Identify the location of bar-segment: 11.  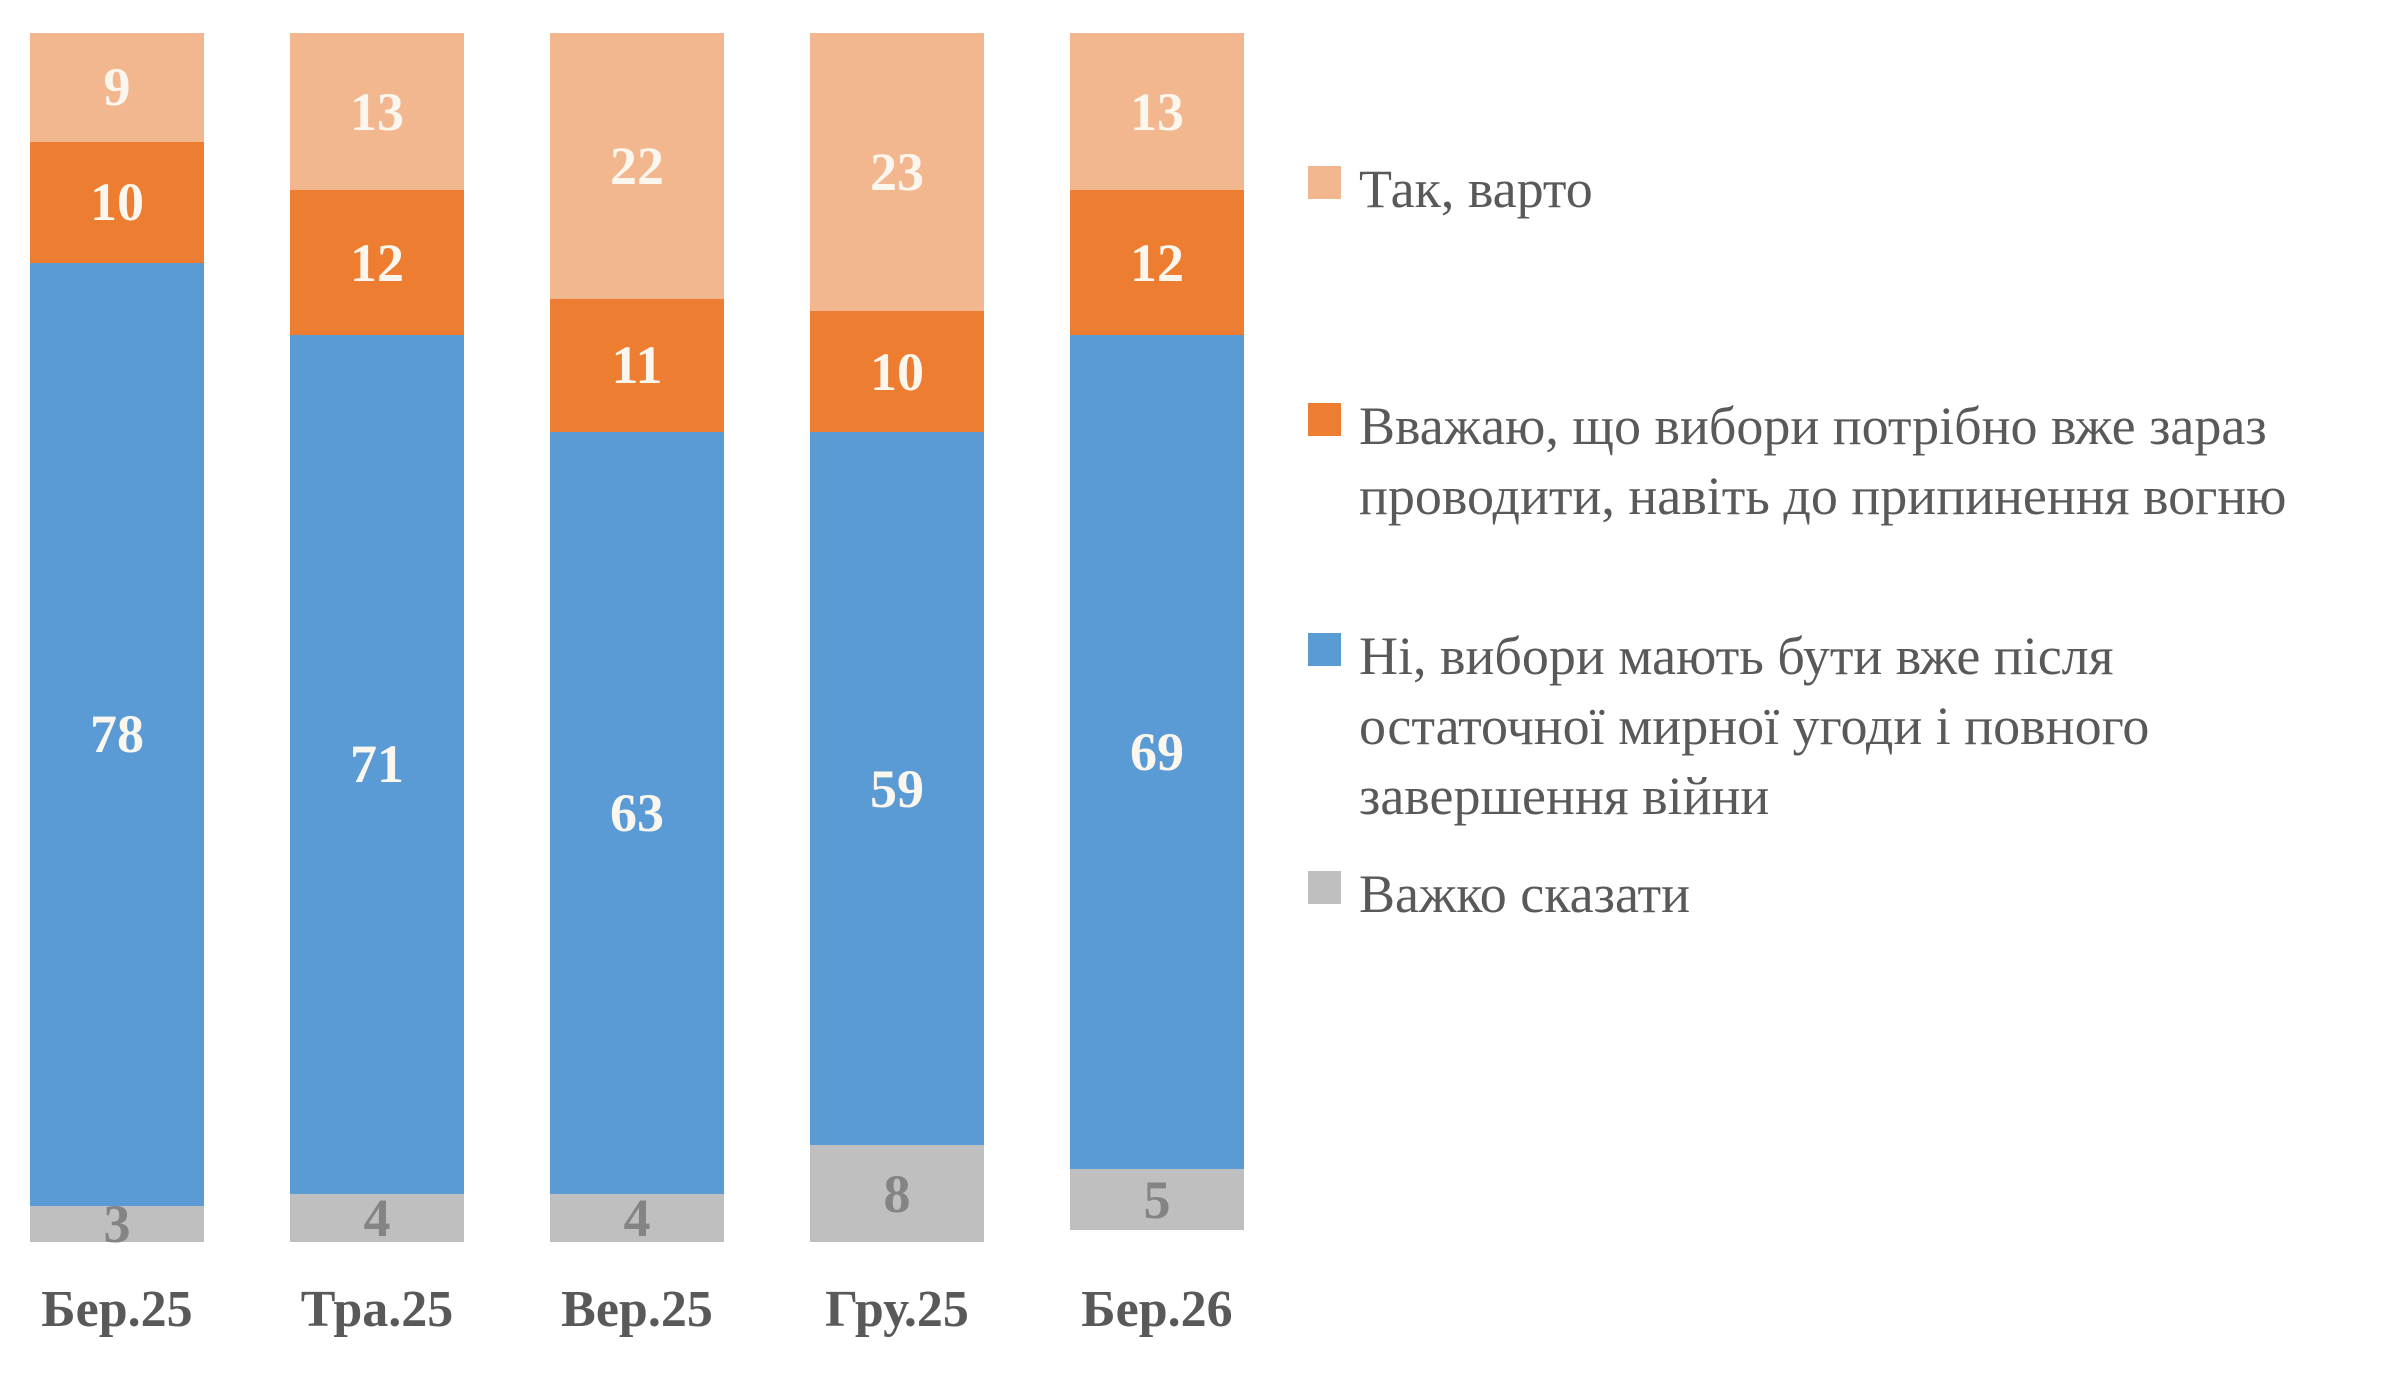
(637, 365).